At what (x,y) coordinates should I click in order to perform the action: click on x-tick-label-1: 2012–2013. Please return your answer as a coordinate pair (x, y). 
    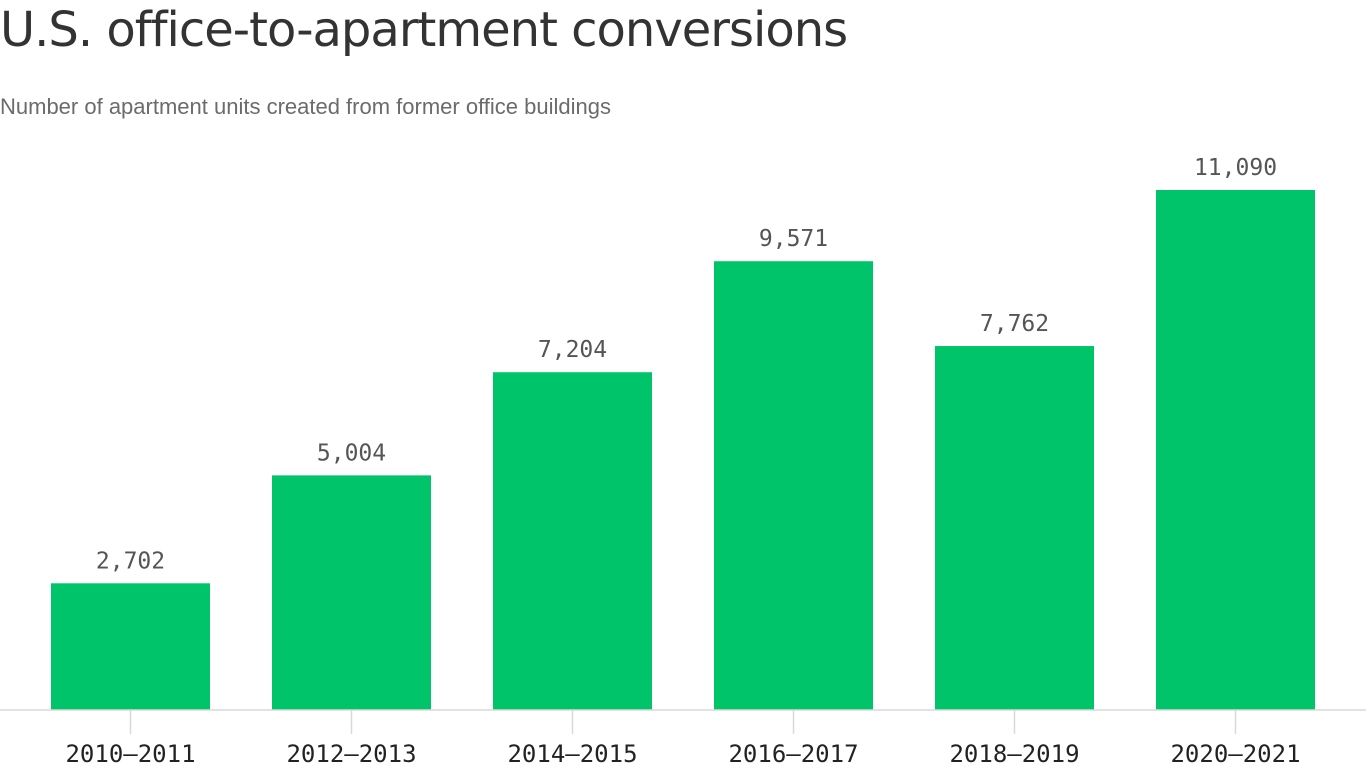
    Looking at the image, I should click on (351, 754).